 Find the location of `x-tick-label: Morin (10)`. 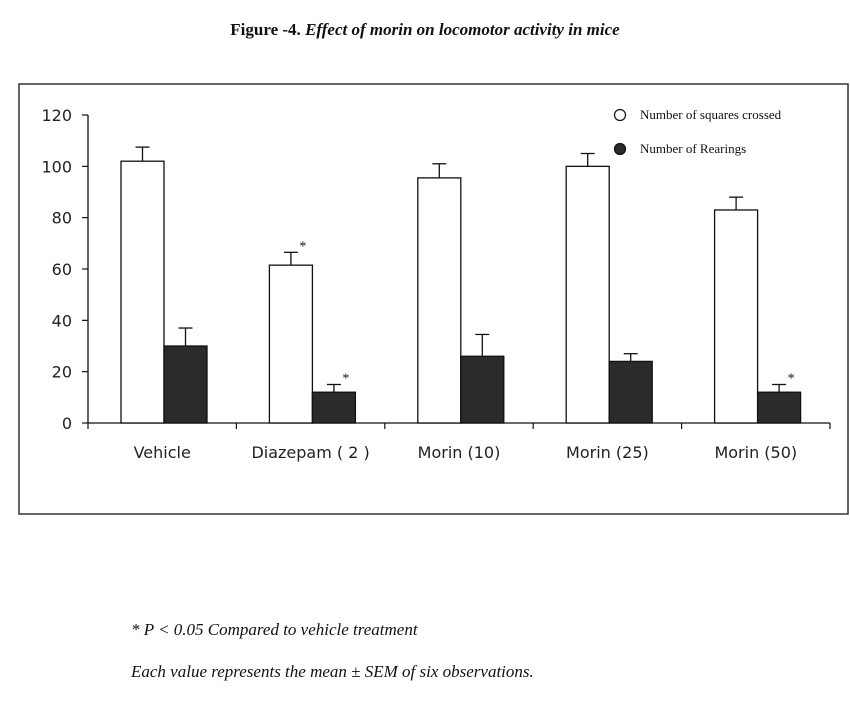

x-tick-label: Morin (10) is located at coordinates (459, 452).